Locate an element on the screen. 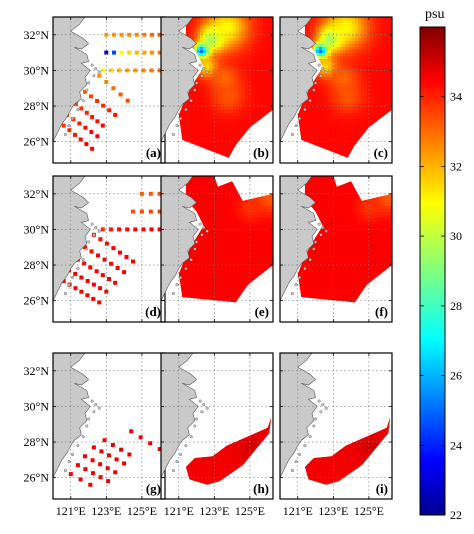  panel-label: (b) is located at coordinates (261, 152).